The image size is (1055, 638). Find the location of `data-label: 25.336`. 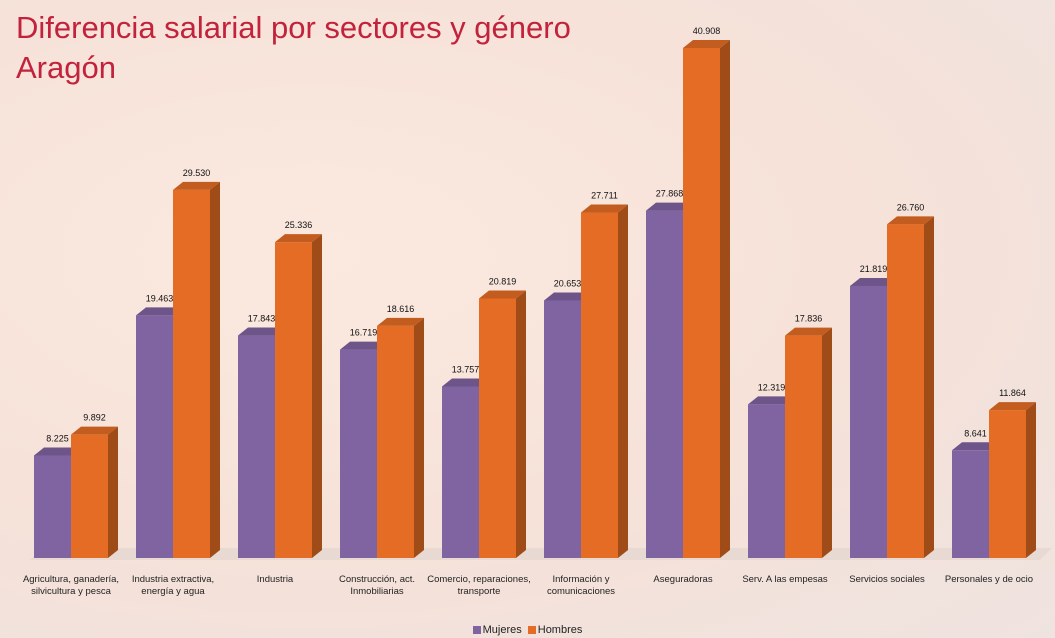

data-label: 25.336 is located at coordinates (299, 225).